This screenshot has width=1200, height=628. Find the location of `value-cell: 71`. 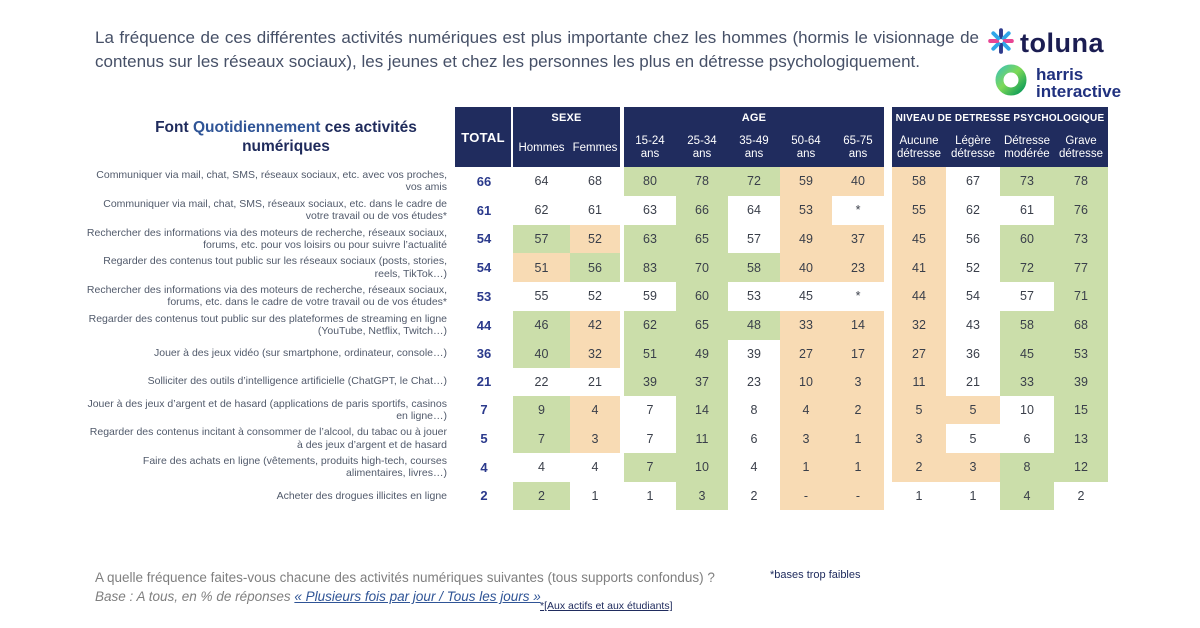

value-cell: 71 is located at coordinates (1081, 296).